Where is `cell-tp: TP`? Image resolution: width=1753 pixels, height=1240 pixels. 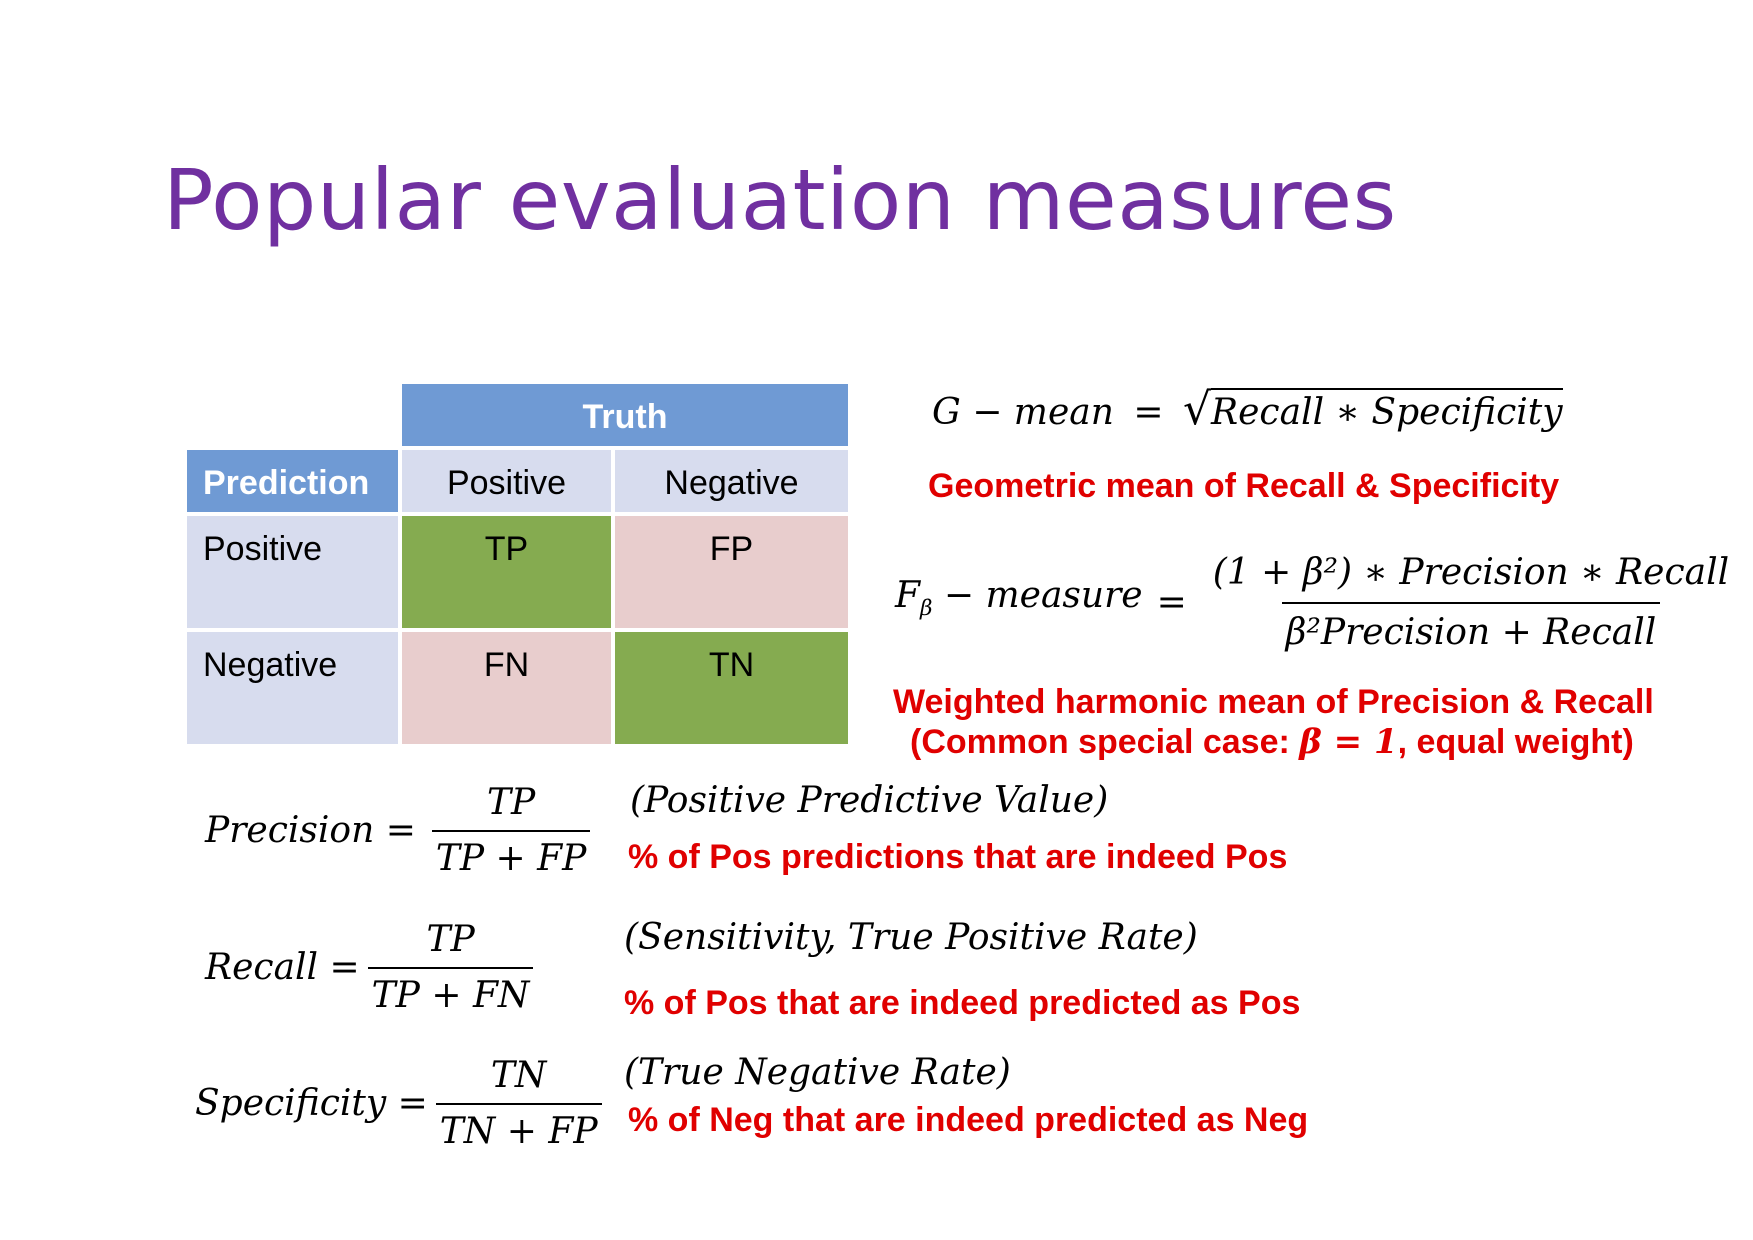 cell-tp: TP is located at coordinates (506, 572).